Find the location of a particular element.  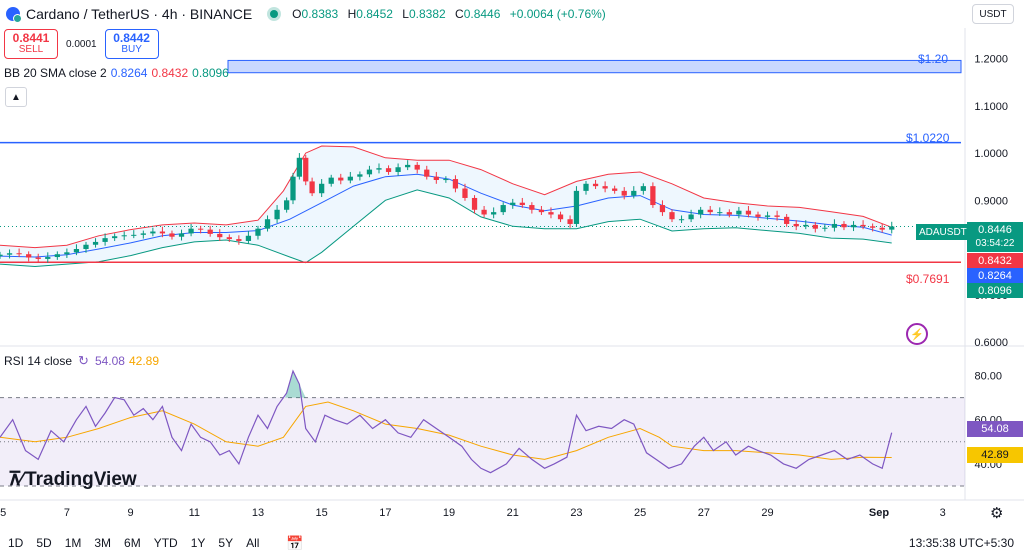

time-tick-label: 19 is located at coordinates (449, 513).